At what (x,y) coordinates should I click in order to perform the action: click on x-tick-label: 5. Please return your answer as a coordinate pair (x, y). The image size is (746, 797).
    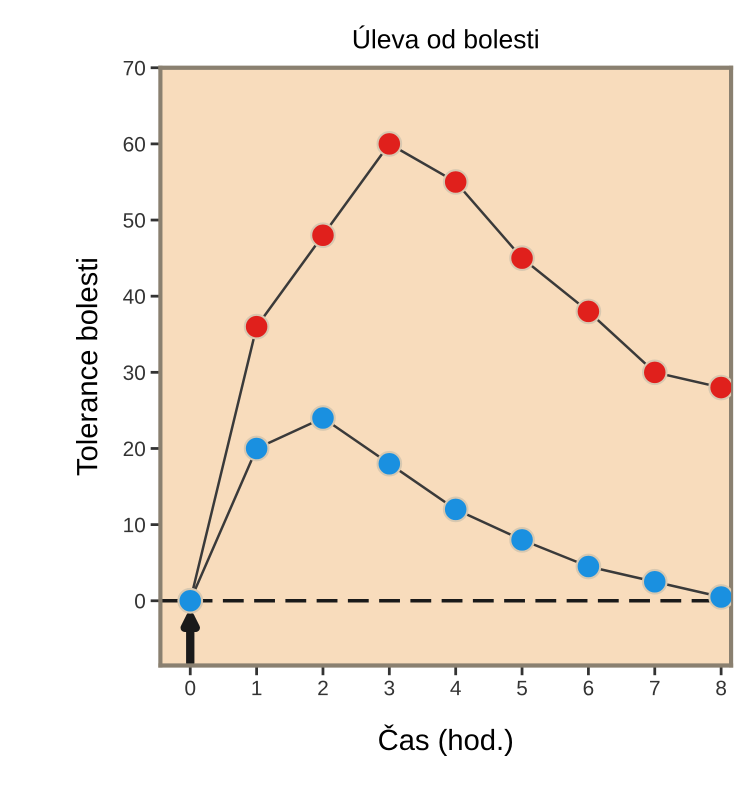
    Looking at the image, I should click on (522, 688).